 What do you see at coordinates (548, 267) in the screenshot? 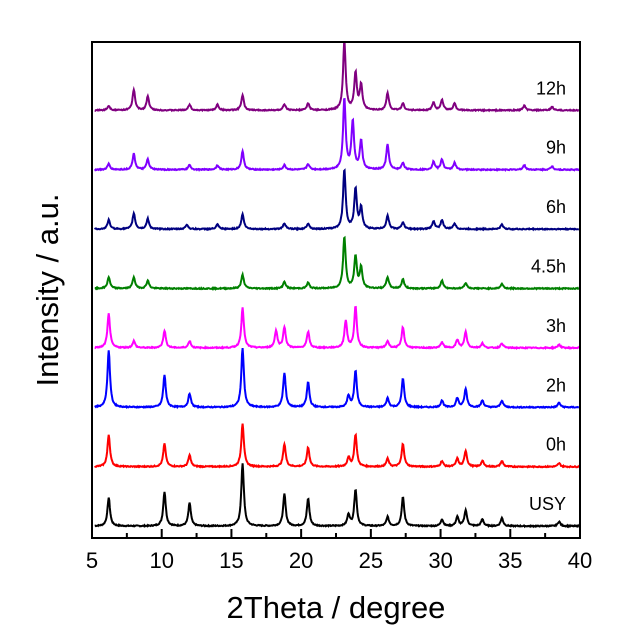
I see `series-label-4-5h: 4.5h` at bounding box center [548, 267].